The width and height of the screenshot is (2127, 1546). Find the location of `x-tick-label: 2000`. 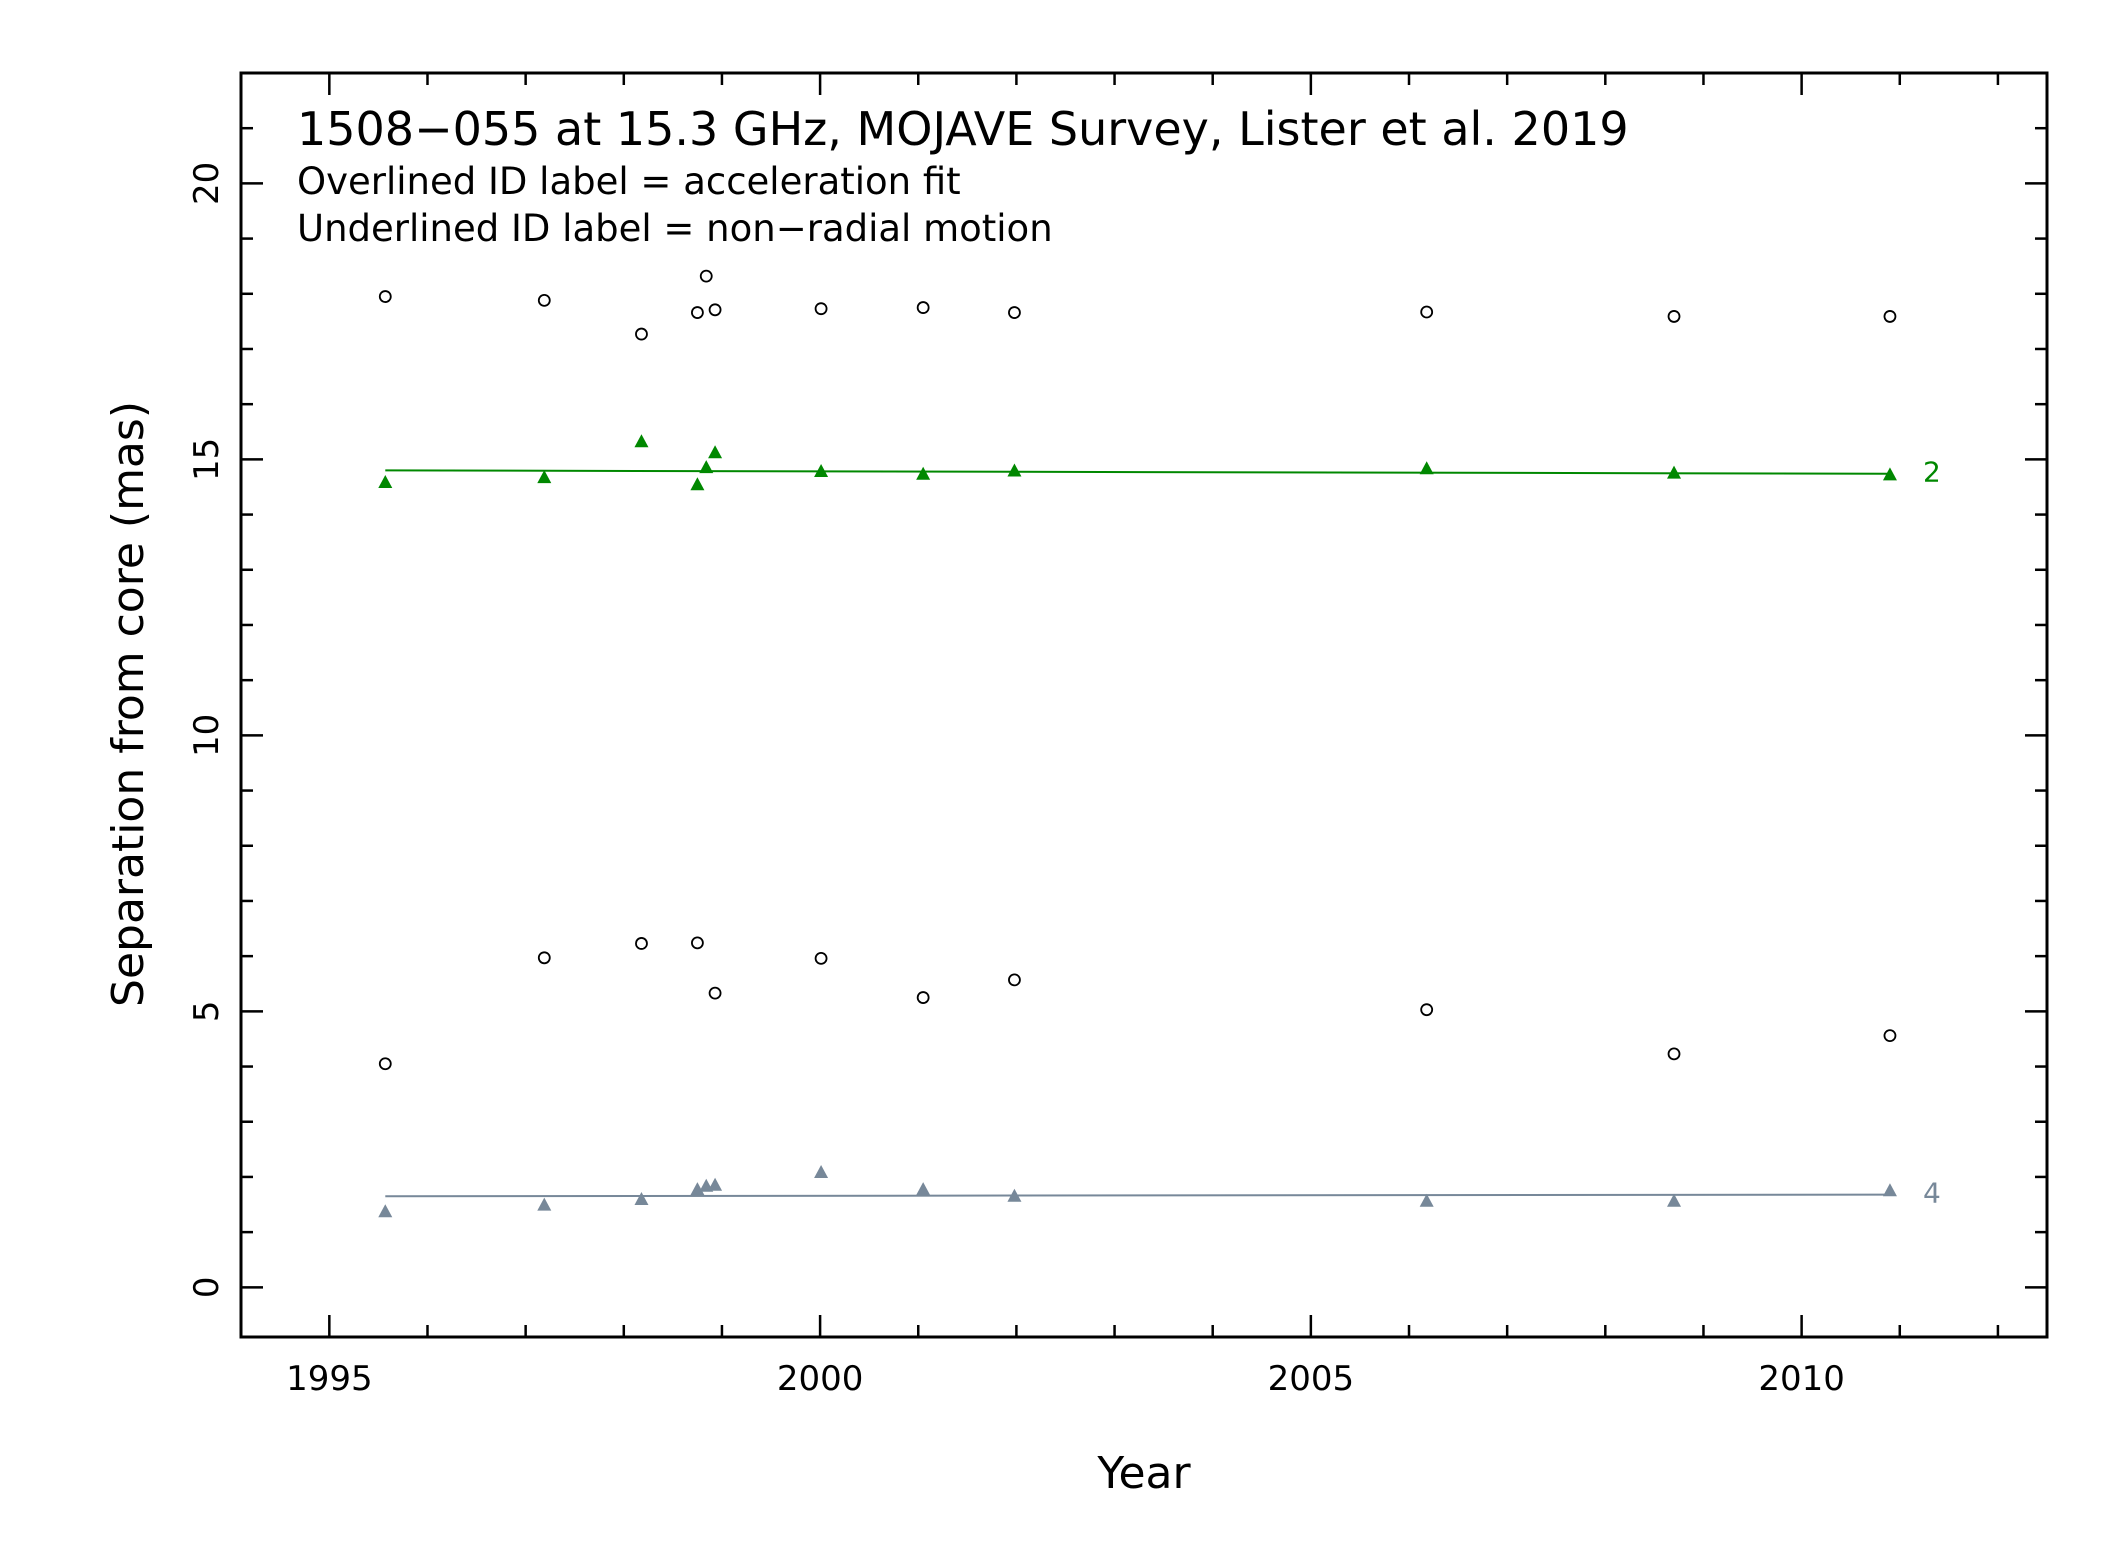

x-tick-label: 2000 is located at coordinates (820, 1379).